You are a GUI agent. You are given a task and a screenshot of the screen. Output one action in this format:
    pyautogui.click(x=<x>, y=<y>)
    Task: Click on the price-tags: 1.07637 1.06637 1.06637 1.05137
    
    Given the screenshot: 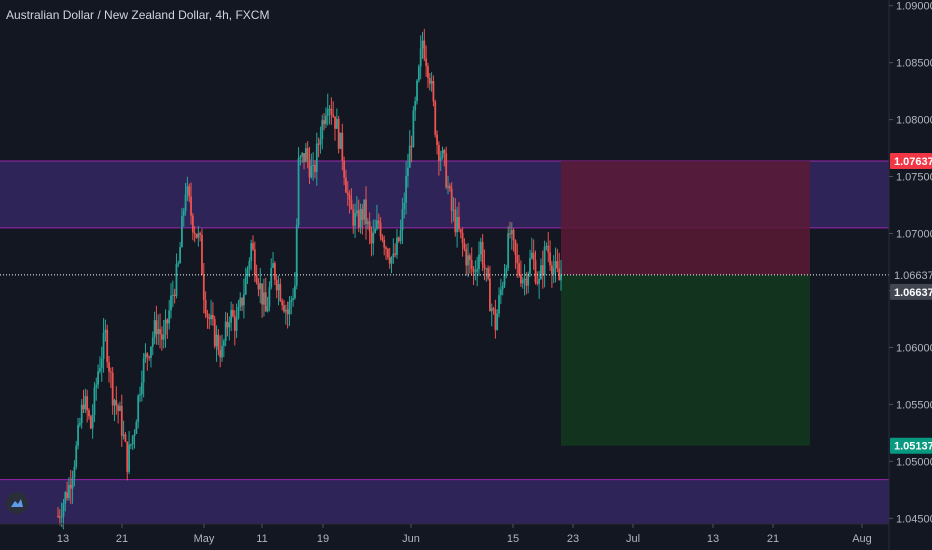 What is the action you would take?
    pyautogui.click(x=911, y=303)
    